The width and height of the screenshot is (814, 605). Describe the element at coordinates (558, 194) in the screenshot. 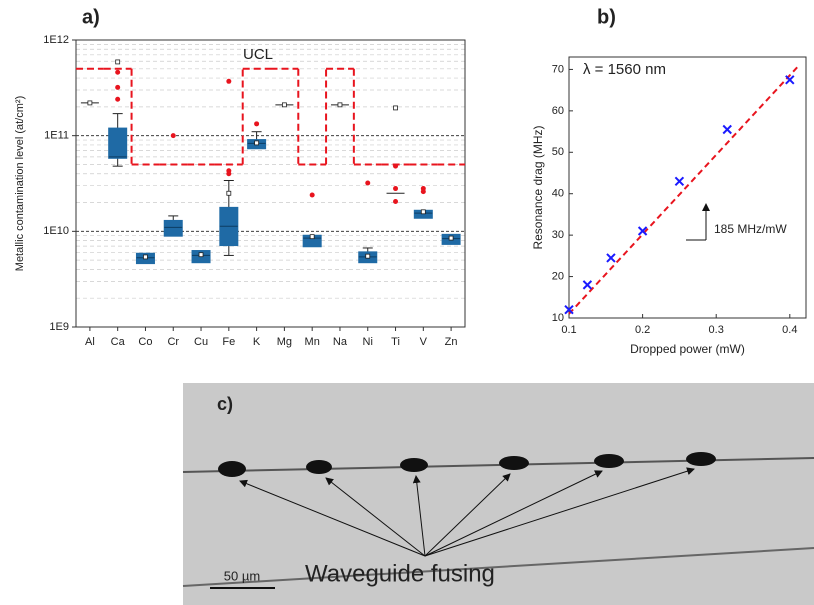

I see `y-tick-label: 40` at that location.